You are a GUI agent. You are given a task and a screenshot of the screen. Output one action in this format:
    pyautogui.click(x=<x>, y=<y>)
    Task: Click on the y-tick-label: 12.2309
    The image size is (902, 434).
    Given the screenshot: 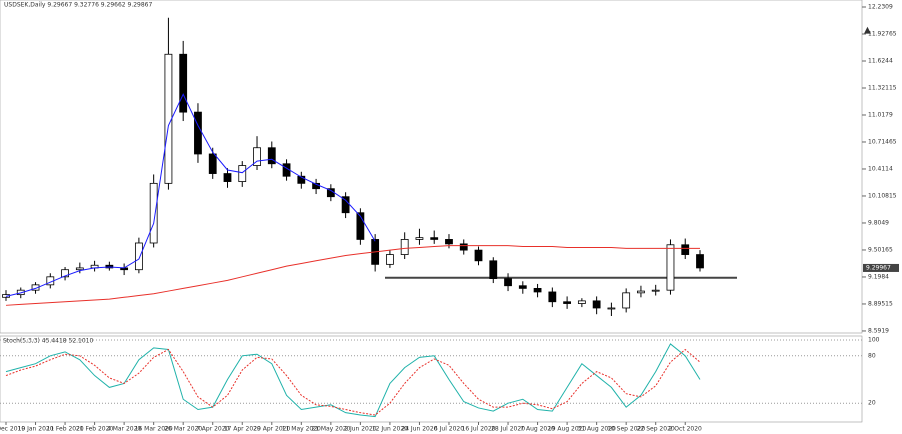 What is the action you would take?
    pyautogui.click(x=880, y=6)
    